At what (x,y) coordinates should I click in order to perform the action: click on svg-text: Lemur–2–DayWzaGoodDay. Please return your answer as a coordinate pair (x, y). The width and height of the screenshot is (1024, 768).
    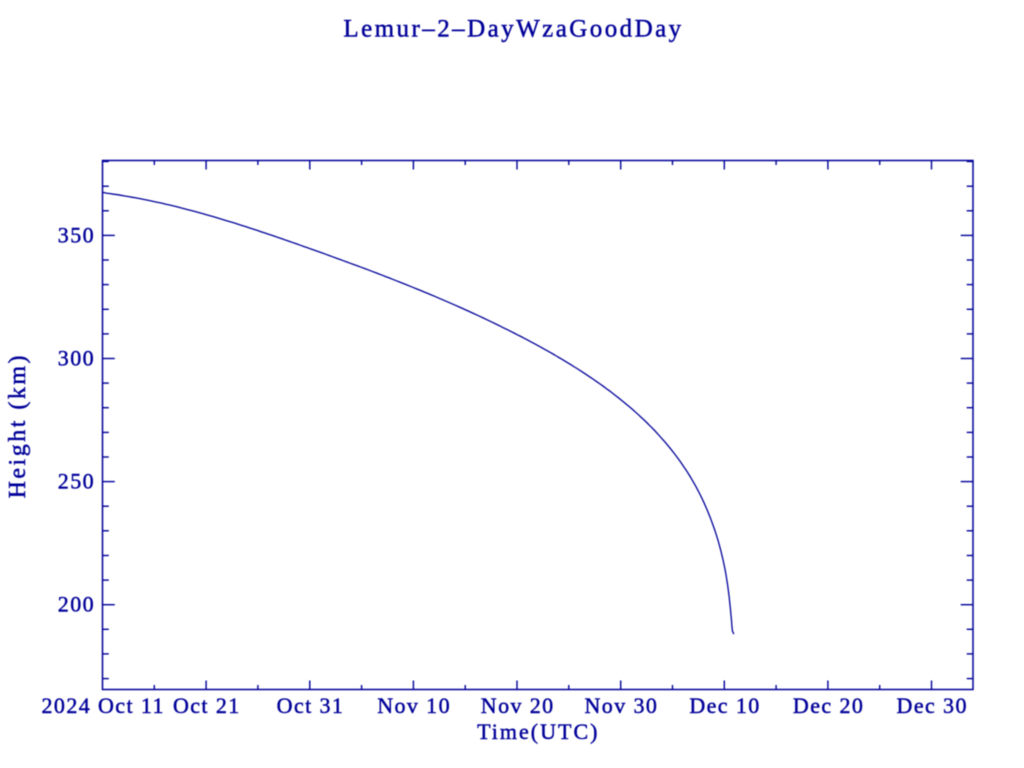
    Looking at the image, I should click on (513, 28).